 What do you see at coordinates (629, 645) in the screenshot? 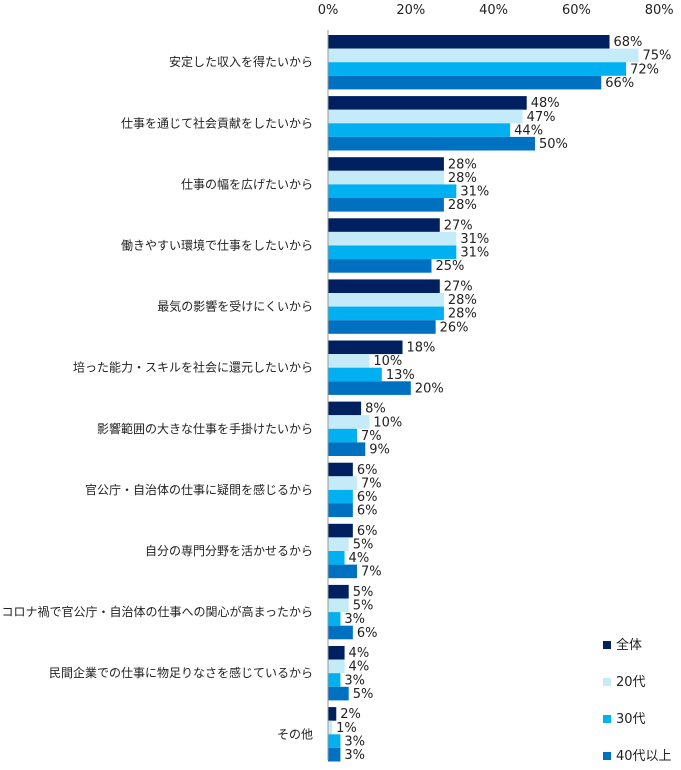
I see `legend-label: 全体` at bounding box center [629, 645].